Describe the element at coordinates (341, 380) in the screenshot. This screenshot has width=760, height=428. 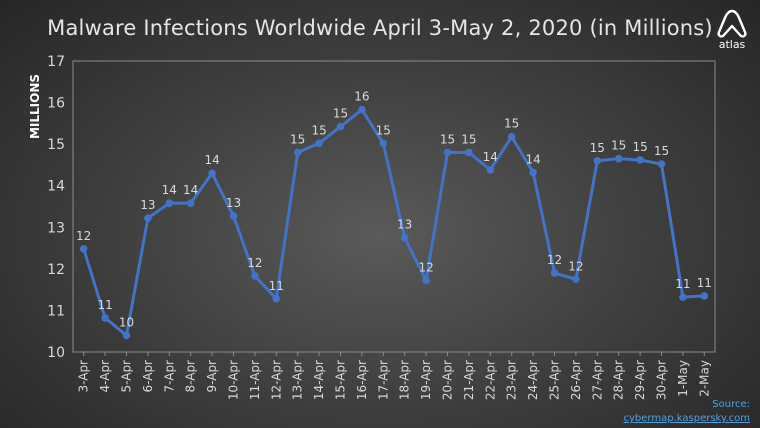
I see `x-tick-label: 15-Apr` at that location.